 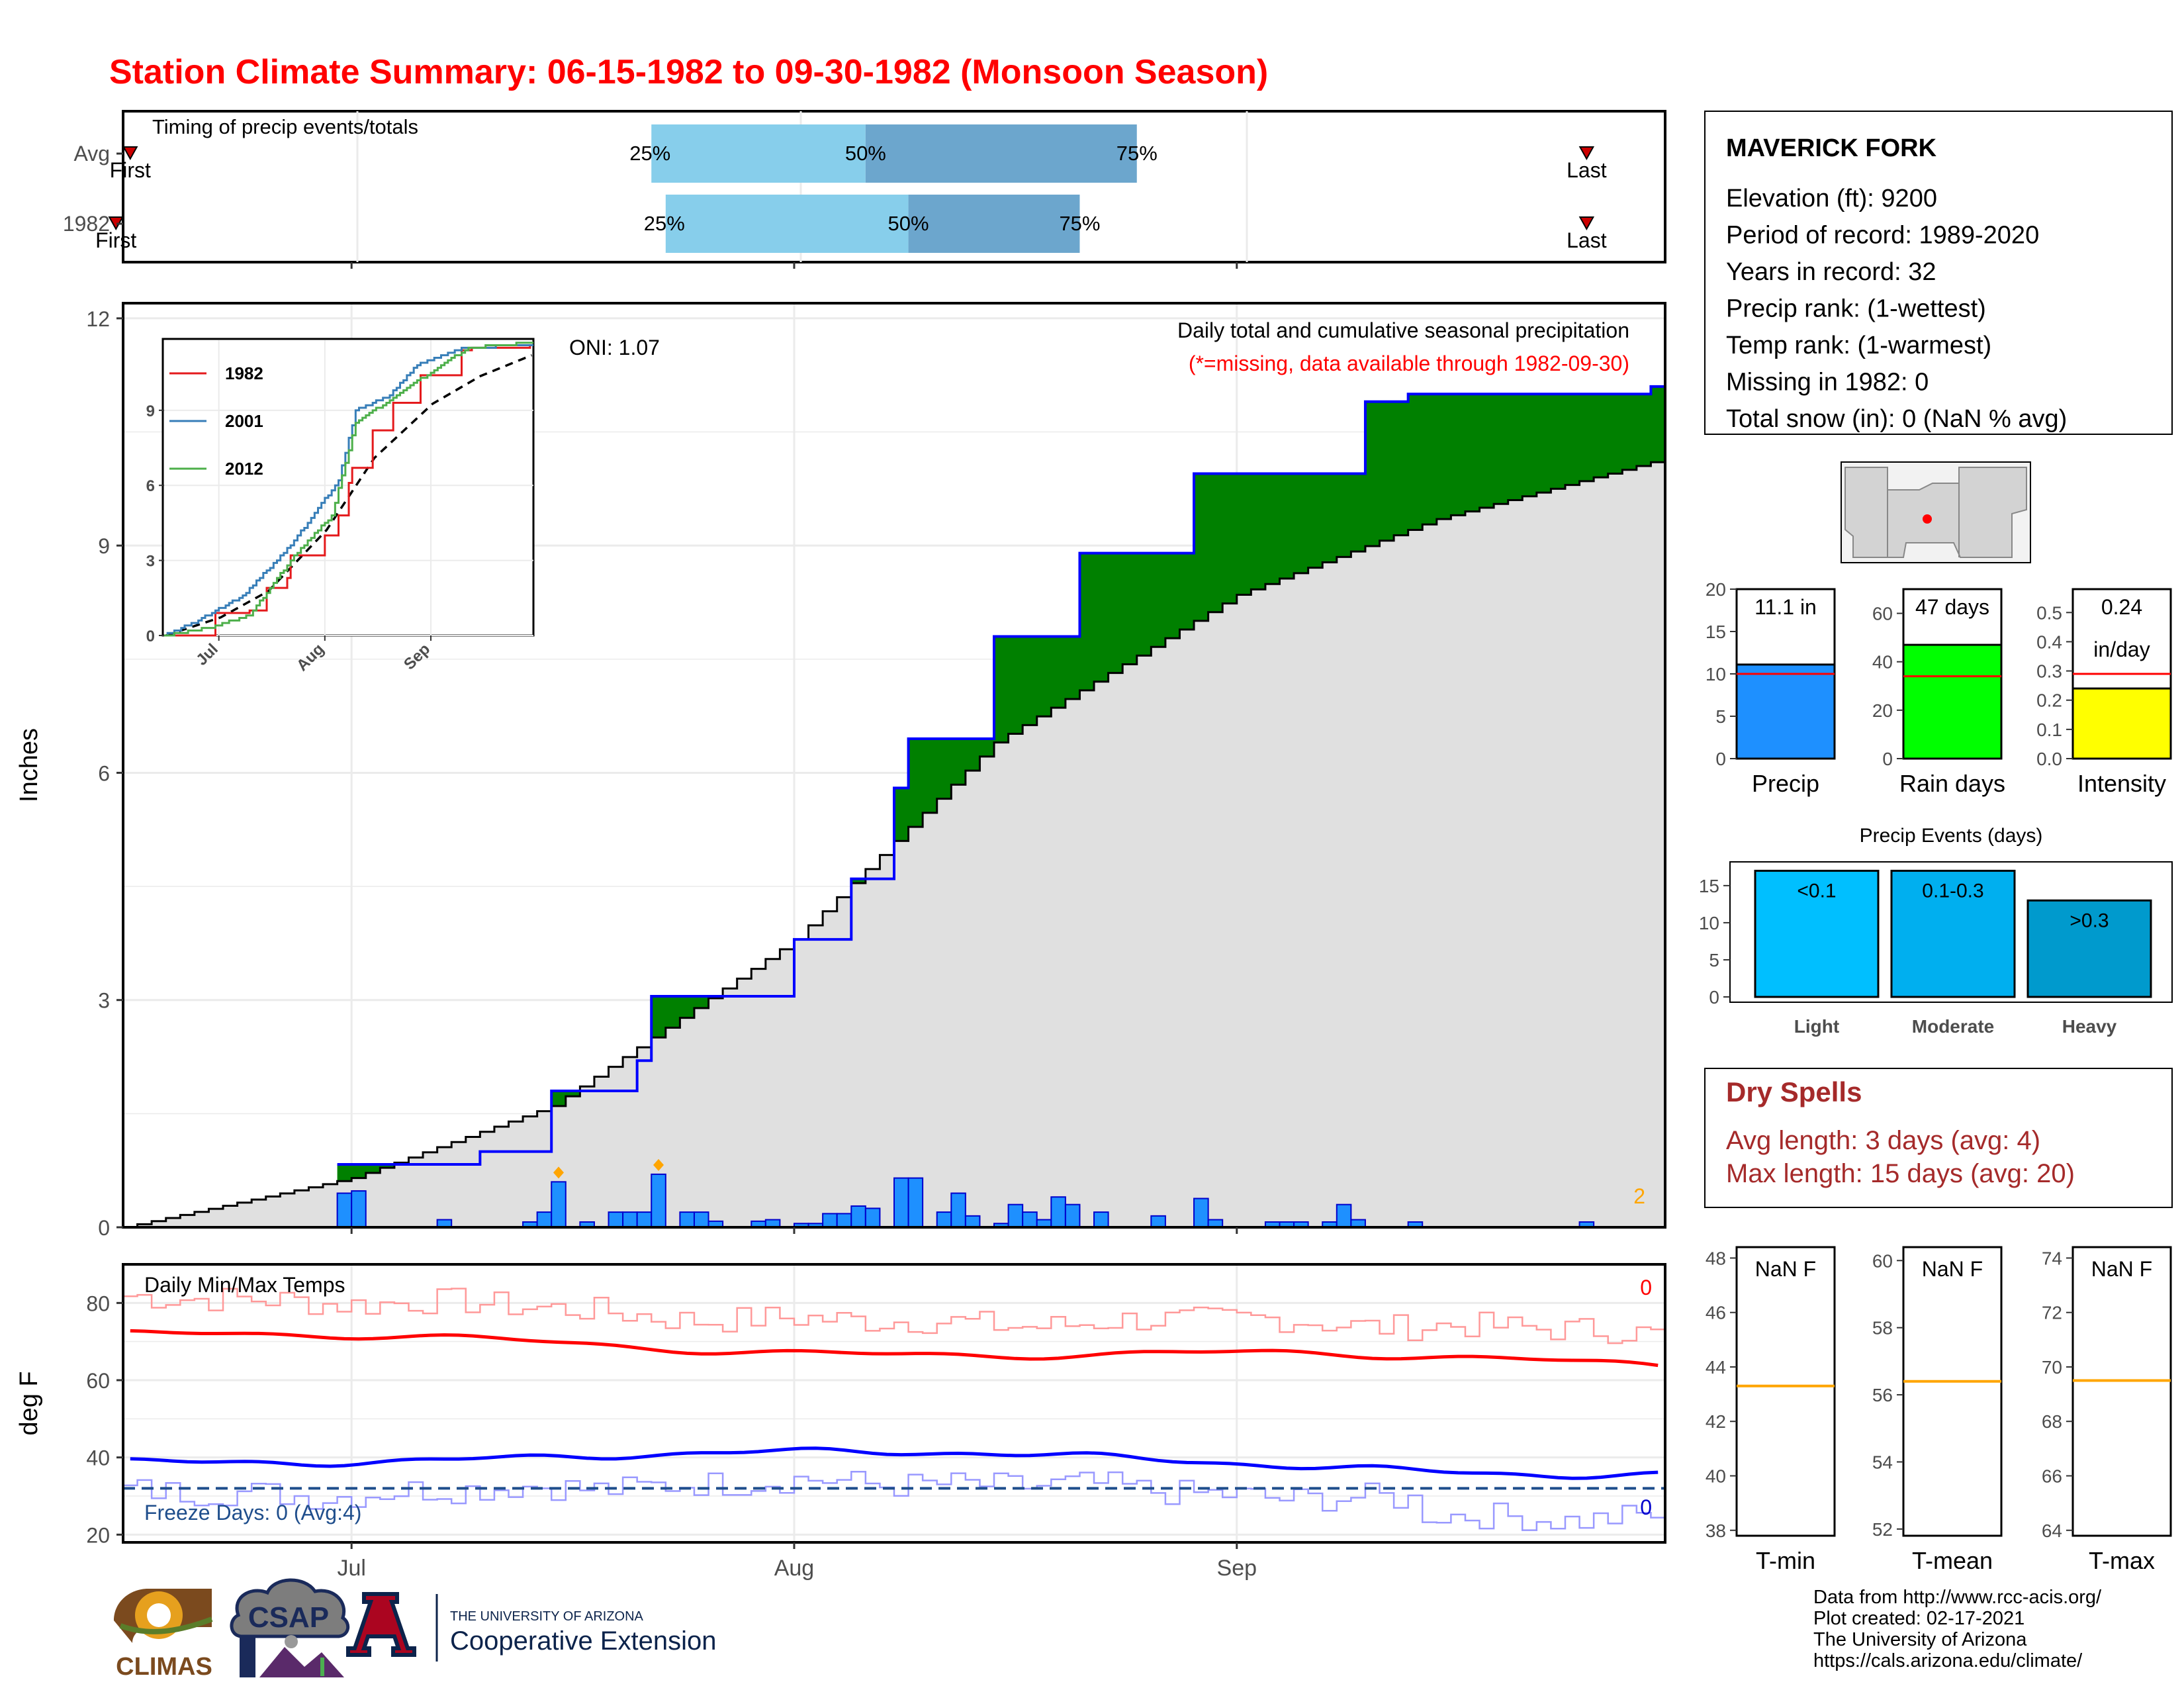 I want to click on summary-bar-value, so click(x=1952, y=701).